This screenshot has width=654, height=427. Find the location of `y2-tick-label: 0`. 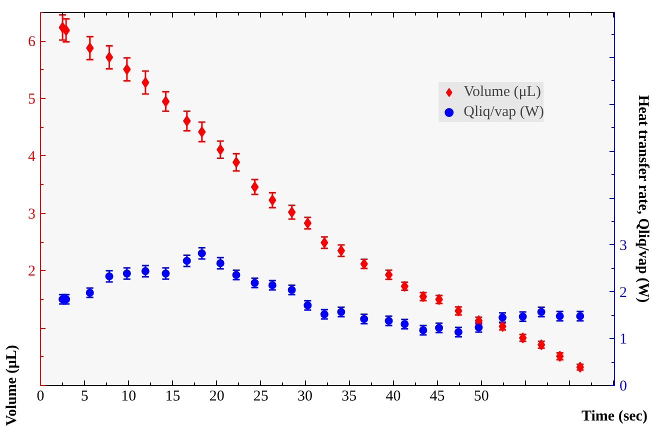

y2-tick-label: 0 is located at coordinates (623, 386).